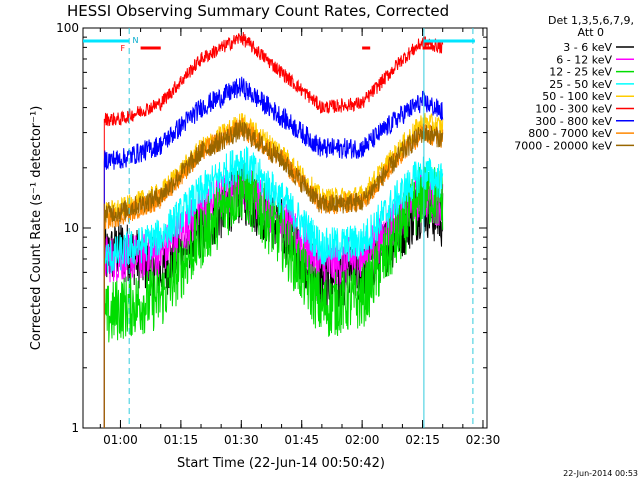  Describe the element at coordinates (587, 47) in the screenshot. I see `legend-label-0: 3 - 6 keV` at that location.